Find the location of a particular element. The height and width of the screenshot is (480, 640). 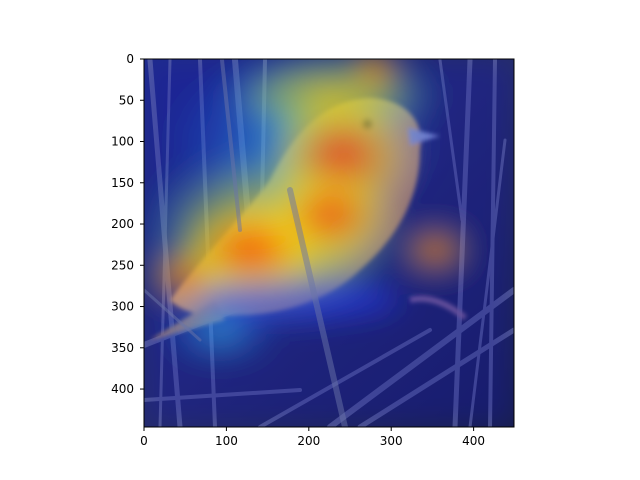

y-tick-label: 400 is located at coordinates (122, 389).